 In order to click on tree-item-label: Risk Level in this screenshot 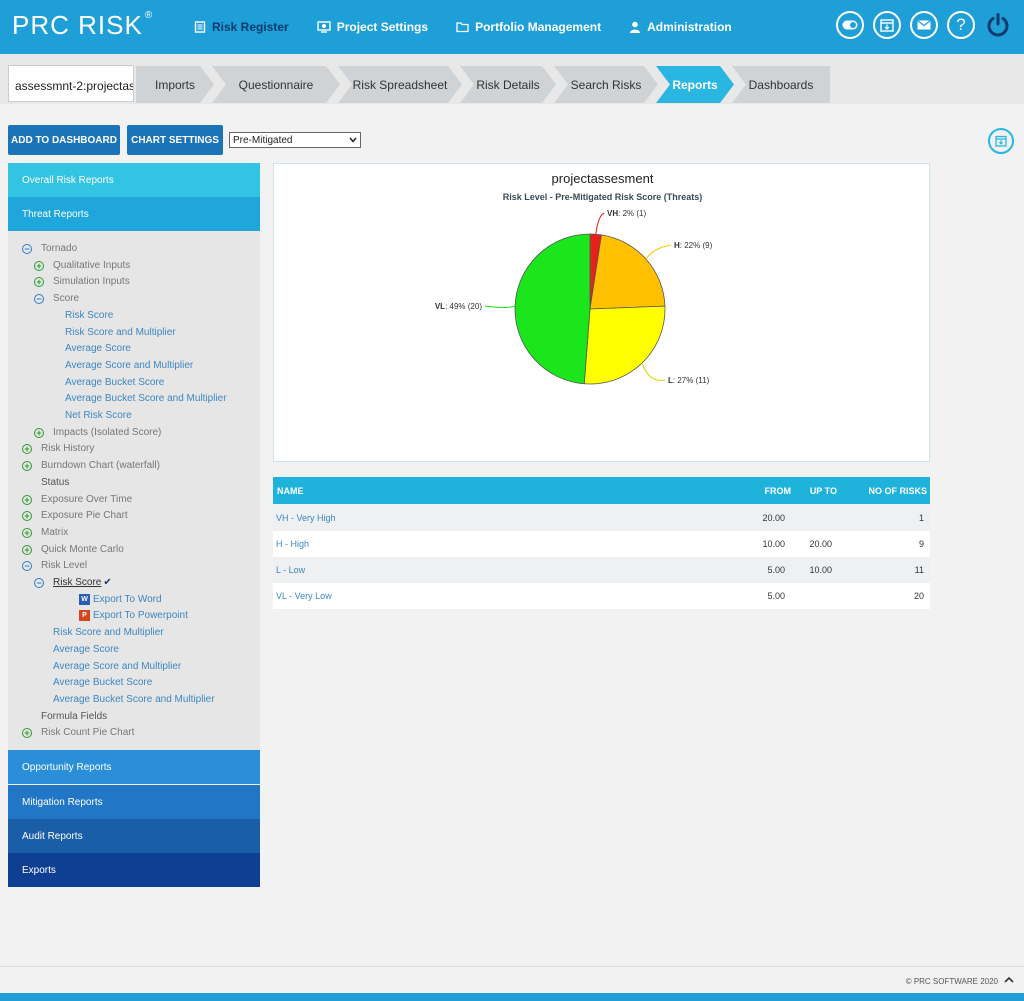, I will do `click(64, 566)`.